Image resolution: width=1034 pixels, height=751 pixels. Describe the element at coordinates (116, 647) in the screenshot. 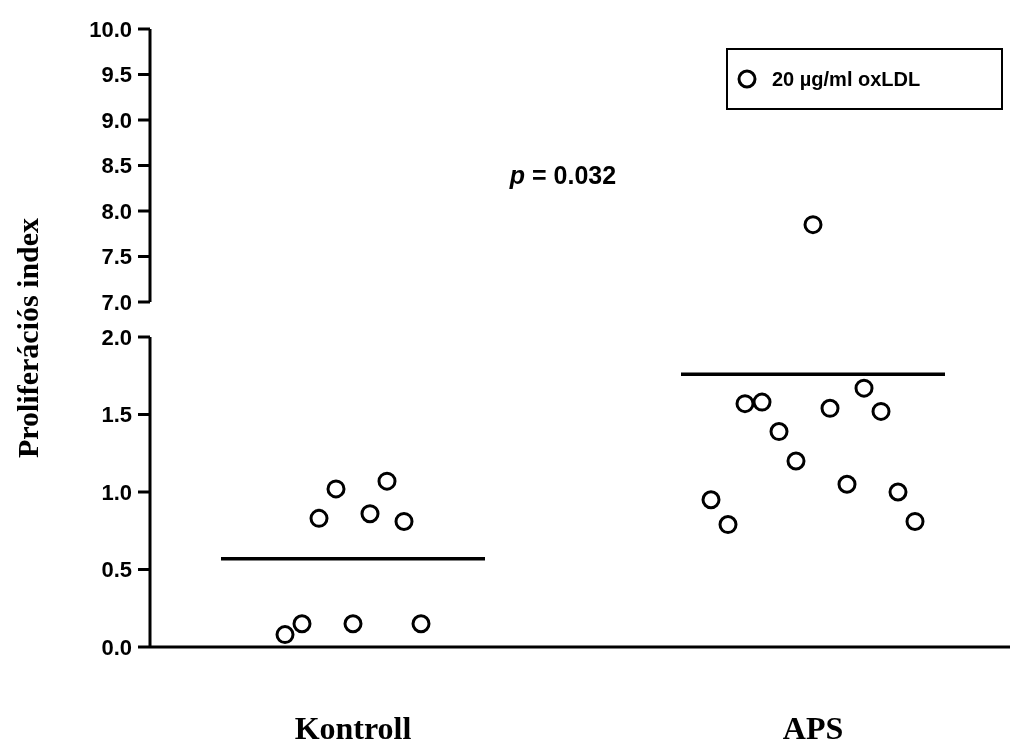

I see `y-tick-label: 0.0` at that location.